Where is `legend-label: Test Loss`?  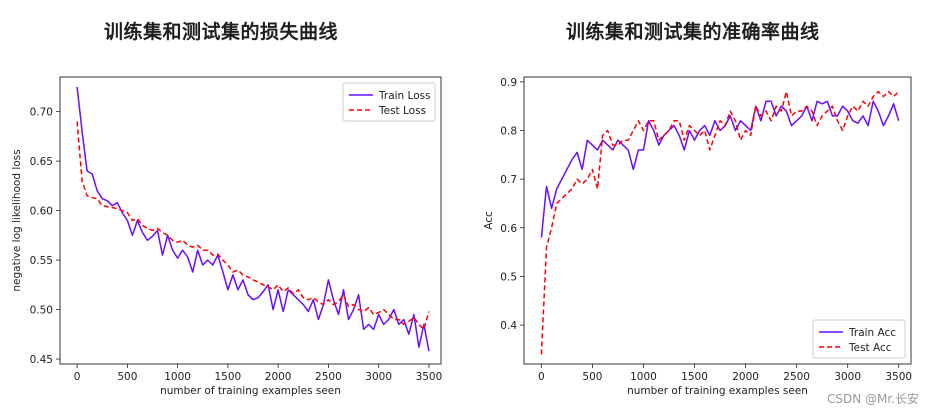 legend-label: Test Loss is located at coordinates (402, 111).